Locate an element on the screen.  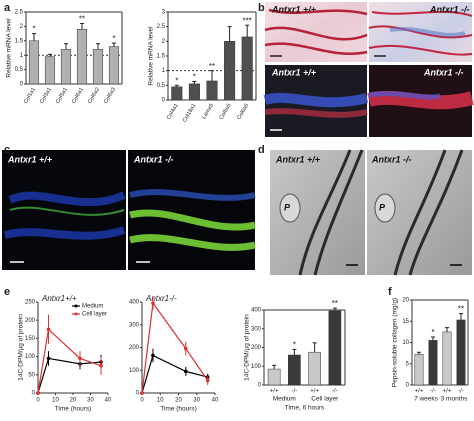
y-tick-label: 1.5 is located at coordinates (19, 41).